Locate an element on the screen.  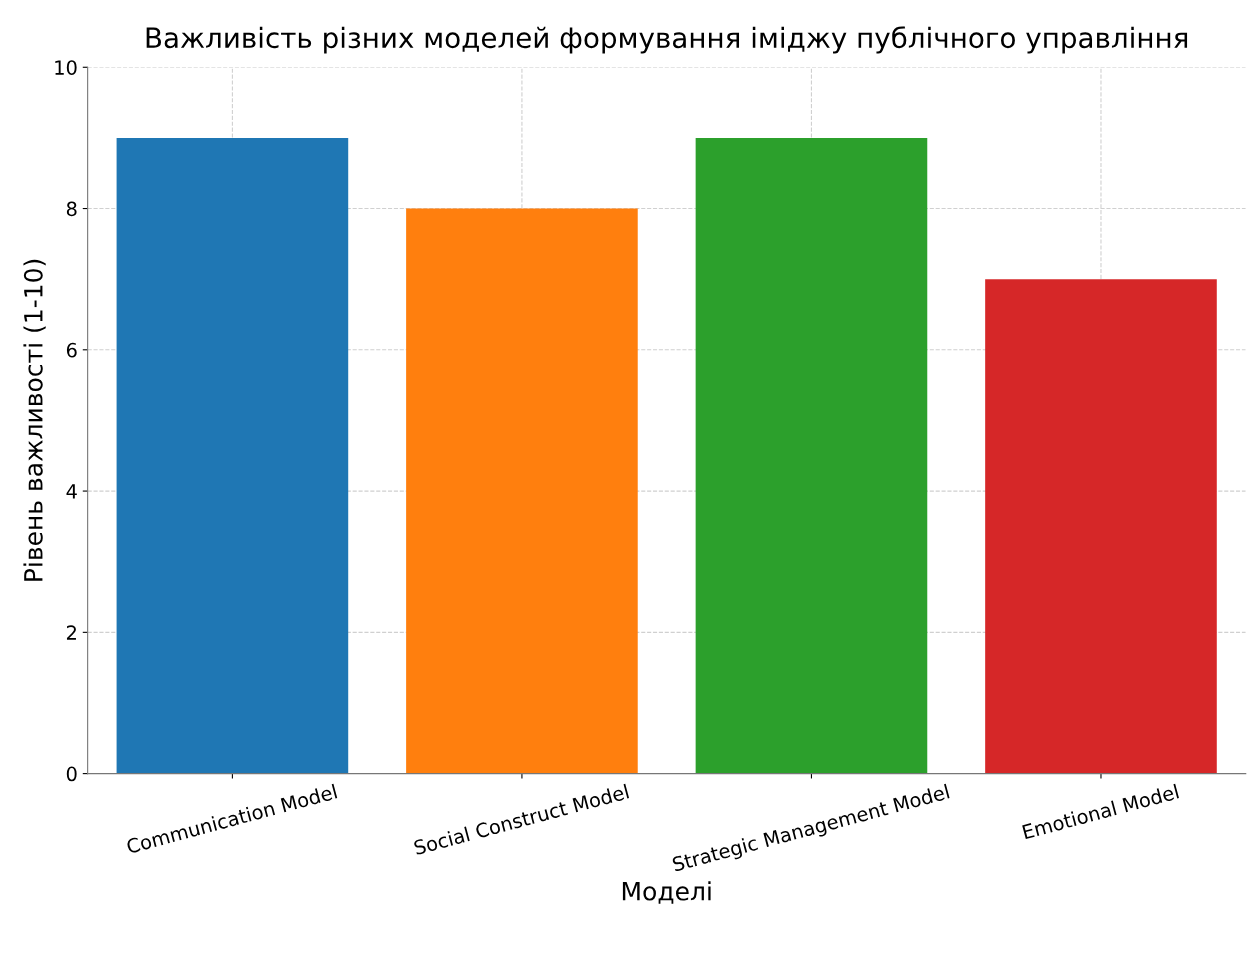
y-tick-label: 10 is located at coordinates (66, 67).